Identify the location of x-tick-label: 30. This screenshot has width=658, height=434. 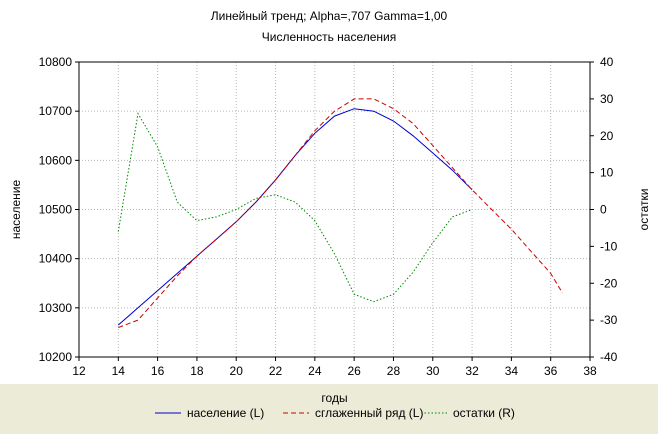
(433, 371).